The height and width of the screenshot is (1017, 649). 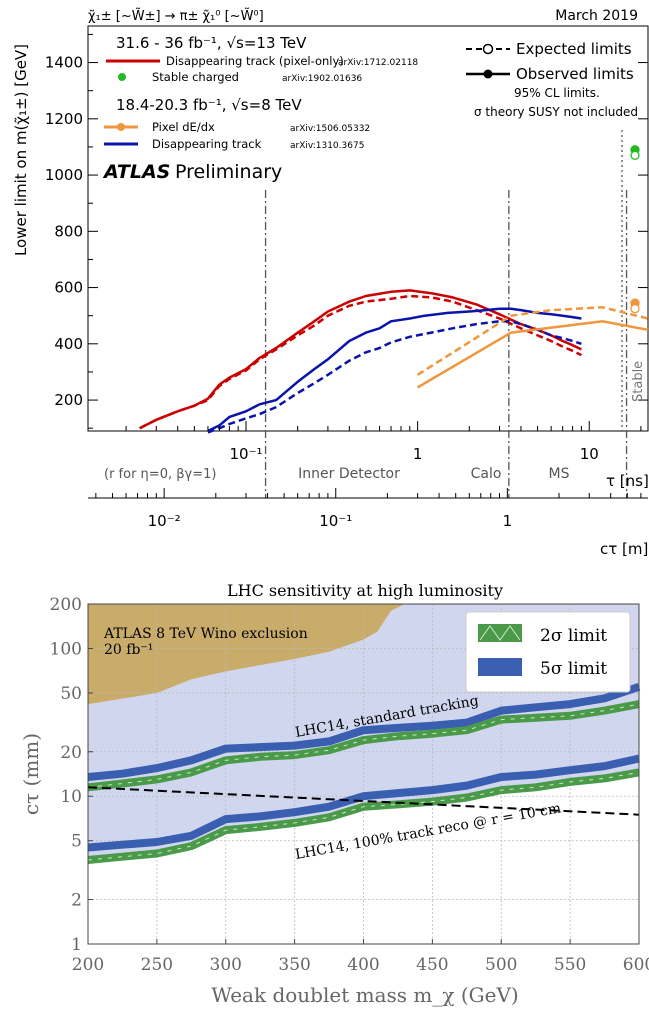 What do you see at coordinates (573, 636) in the screenshot?
I see `legend-2sigma-label: 2σ limit` at bounding box center [573, 636].